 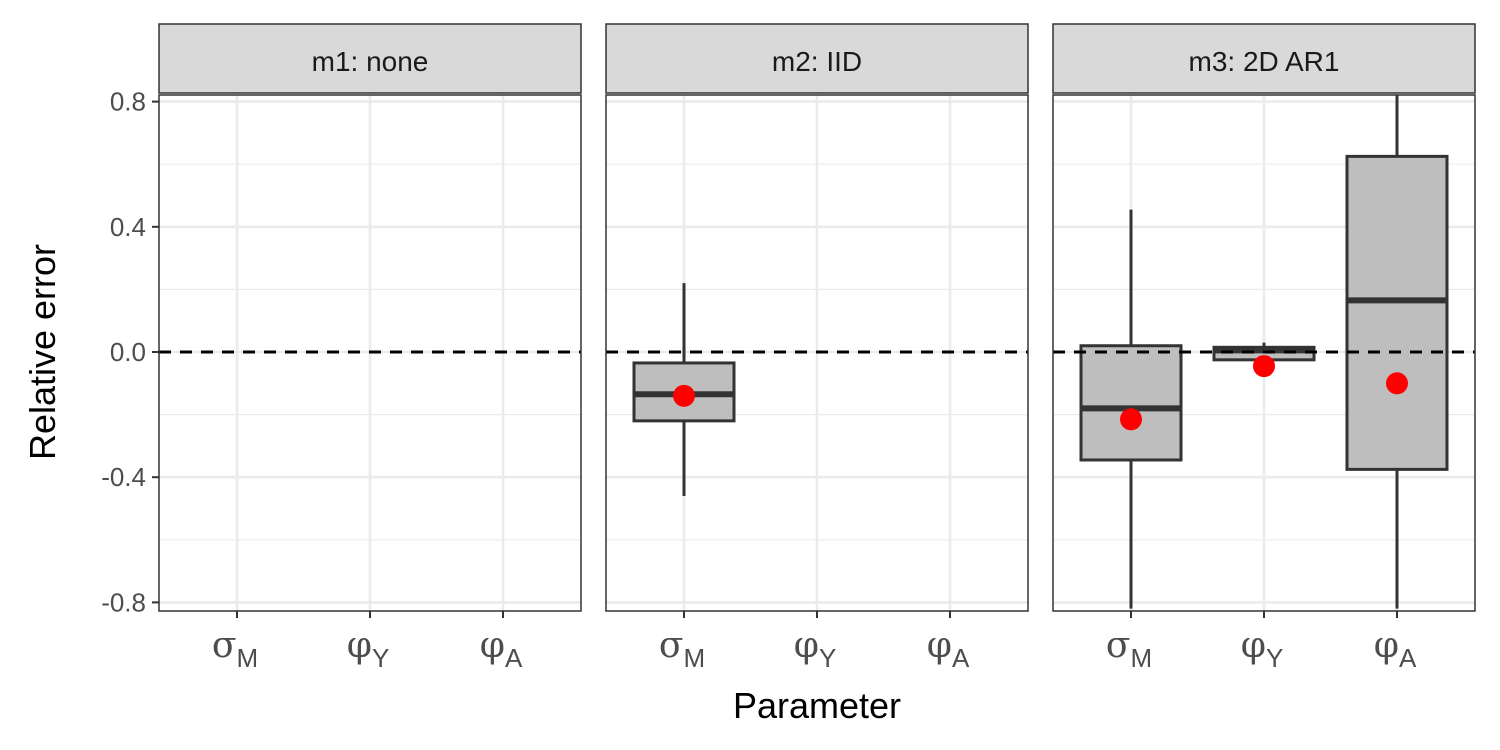 What do you see at coordinates (1264, 61) in the screenshot?
I see `strip-label: m3: 2D AR1` at bounding box center [1264, 61].